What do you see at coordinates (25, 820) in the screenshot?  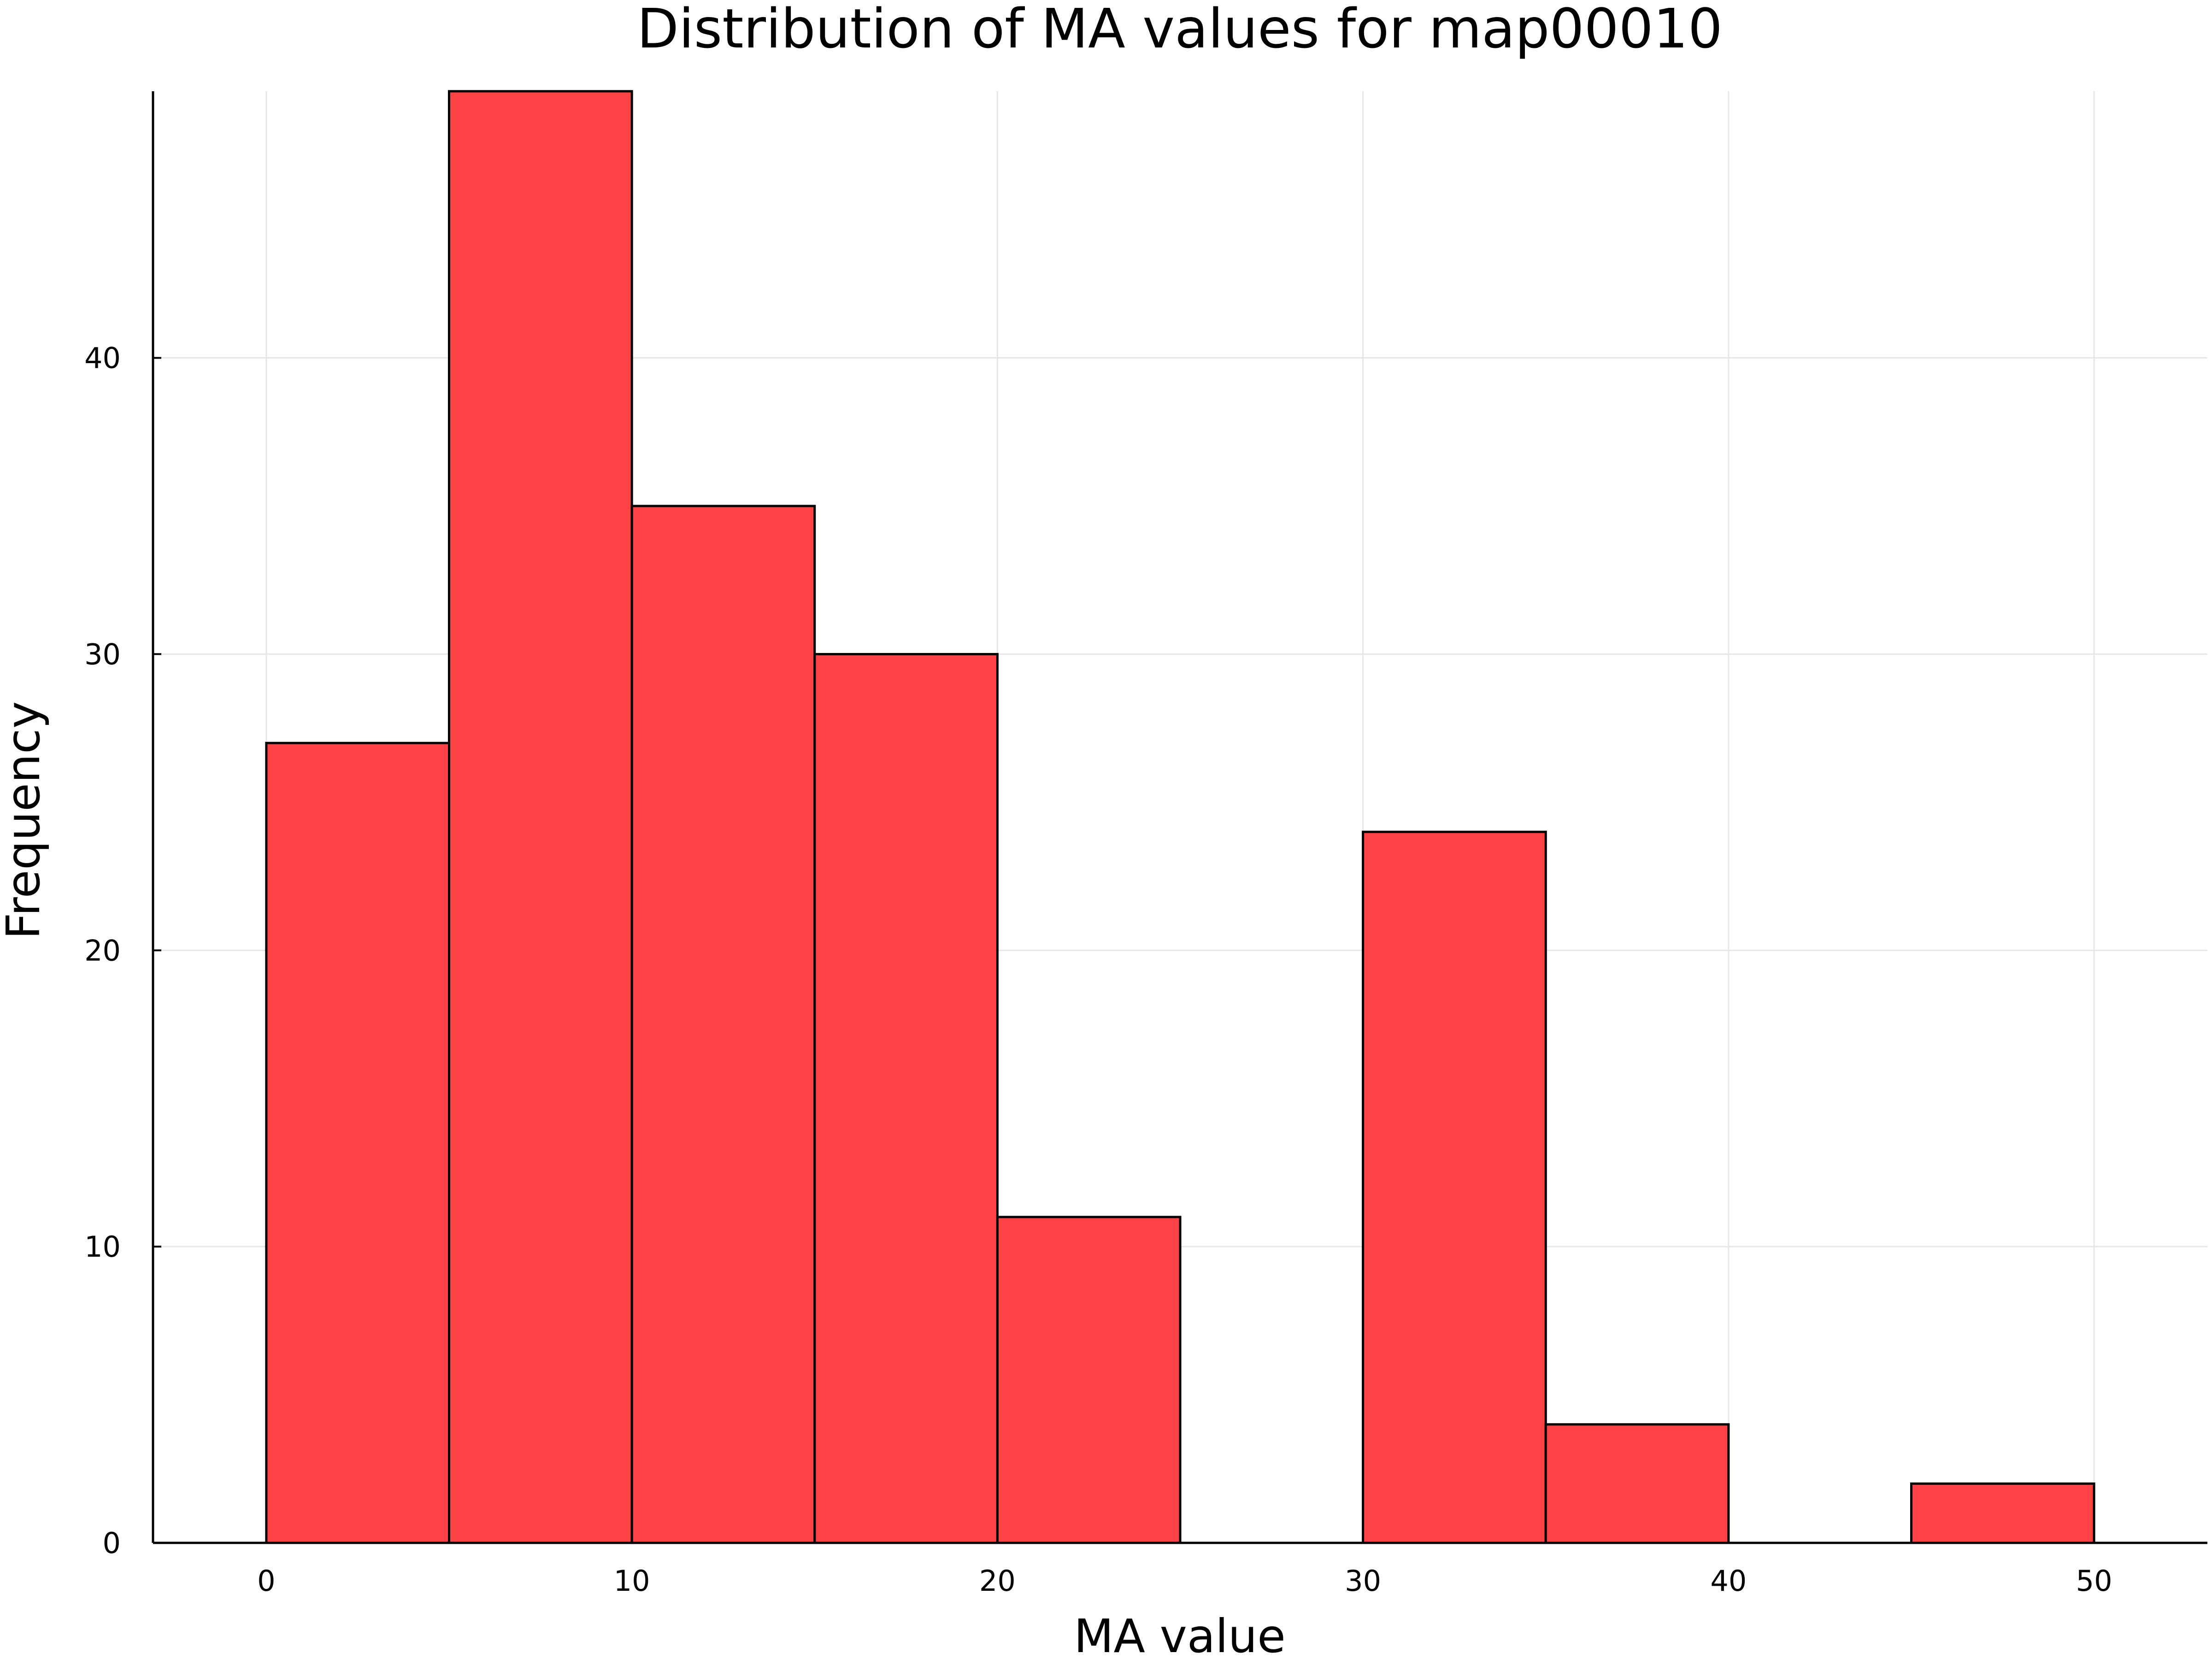 I see `y-axis-label: Frequency` at bounding box center [25, 820].